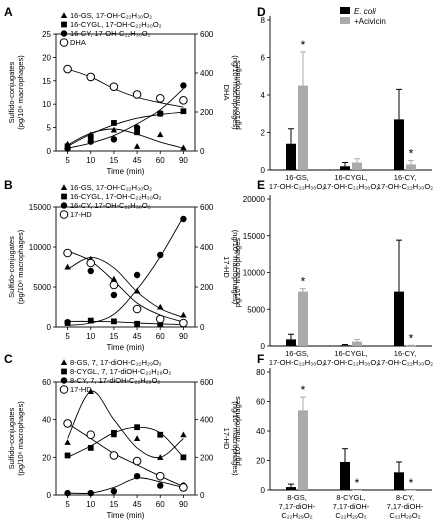 Image resolution: width=441 pixels, height=523 pixels. Describe the element at coordinates (125, 438) in the screenshot. I see `plot-frame` at that location.